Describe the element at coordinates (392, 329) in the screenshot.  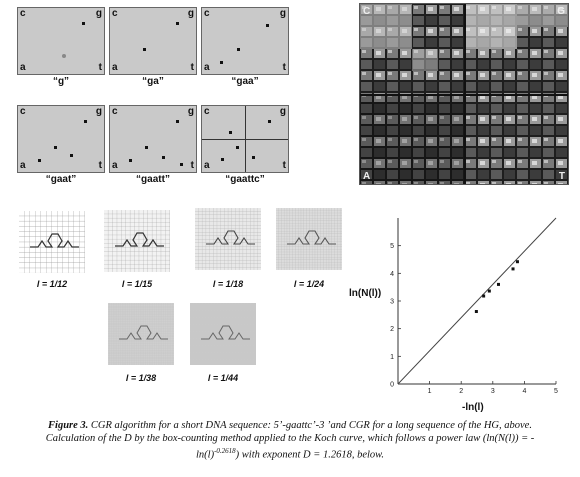
I see `y-tick-label: 2` at that location.